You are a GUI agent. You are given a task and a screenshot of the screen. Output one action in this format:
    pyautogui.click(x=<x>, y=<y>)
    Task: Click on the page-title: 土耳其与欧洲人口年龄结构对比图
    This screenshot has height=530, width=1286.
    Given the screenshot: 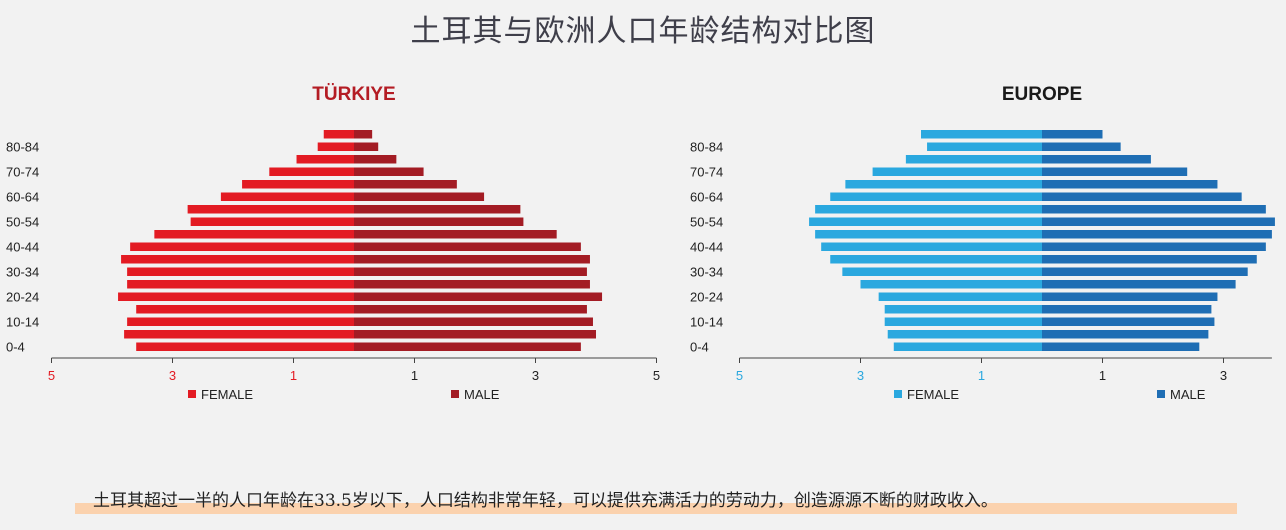 What is the action you would take?
    pyautogui.click(x=643, y=31)
    